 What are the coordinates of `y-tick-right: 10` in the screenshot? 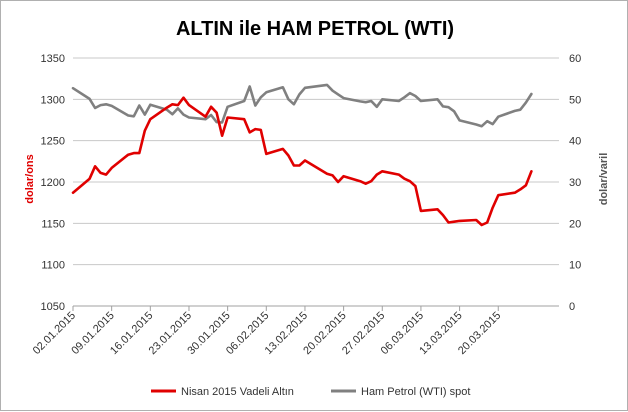 It's located at (575, 266).